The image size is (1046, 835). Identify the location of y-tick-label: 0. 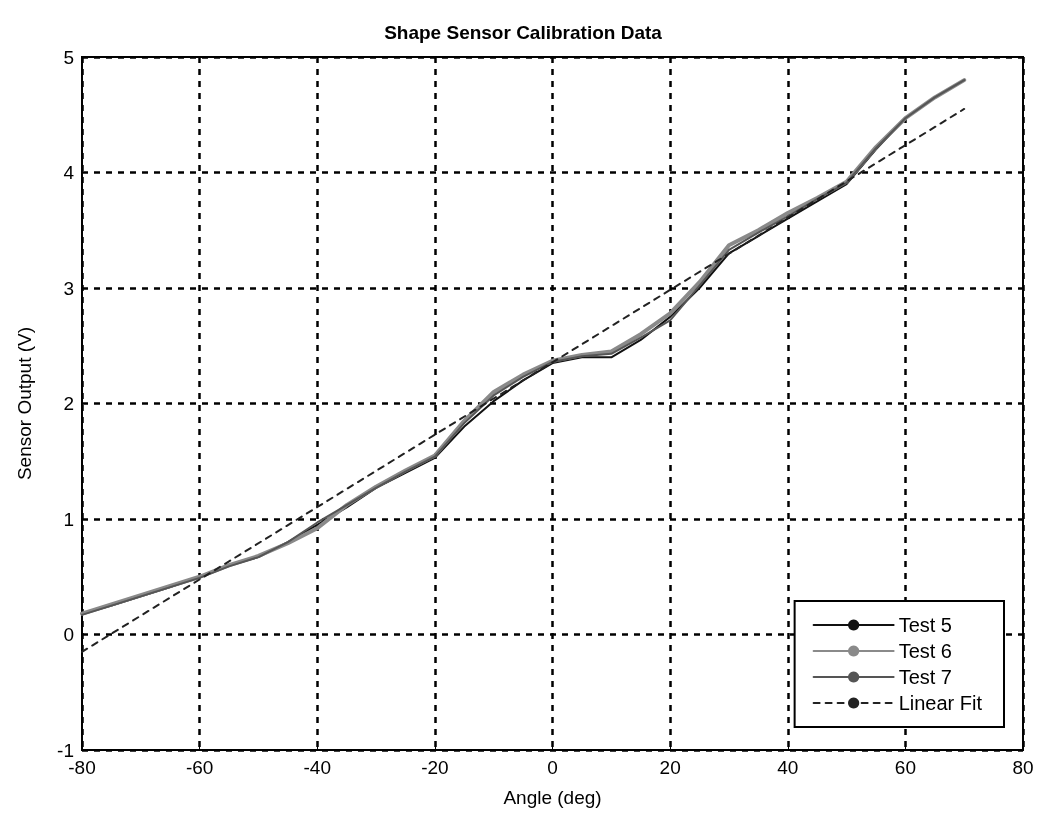
(68, 634).